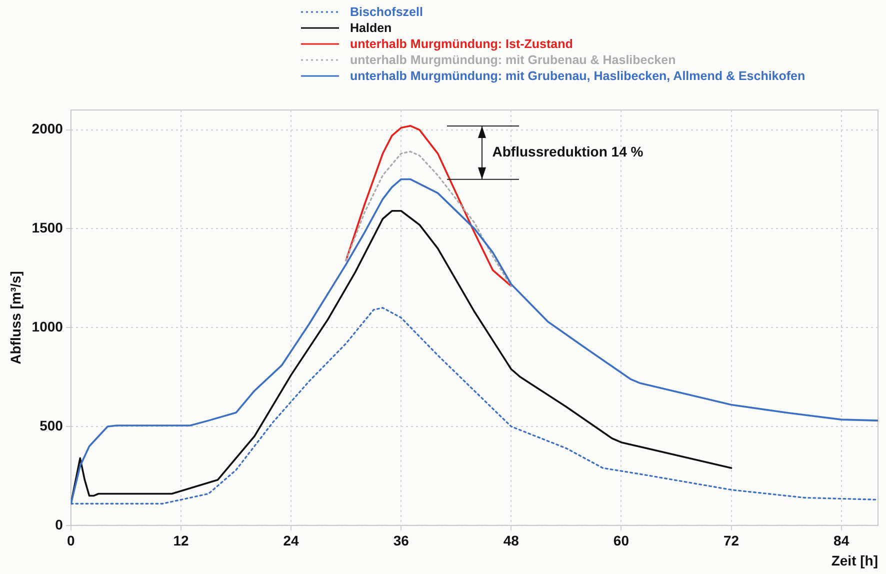 This screenshot has width=886, height=574. I want to click on x-tick-label: 24, so click(291, 540).